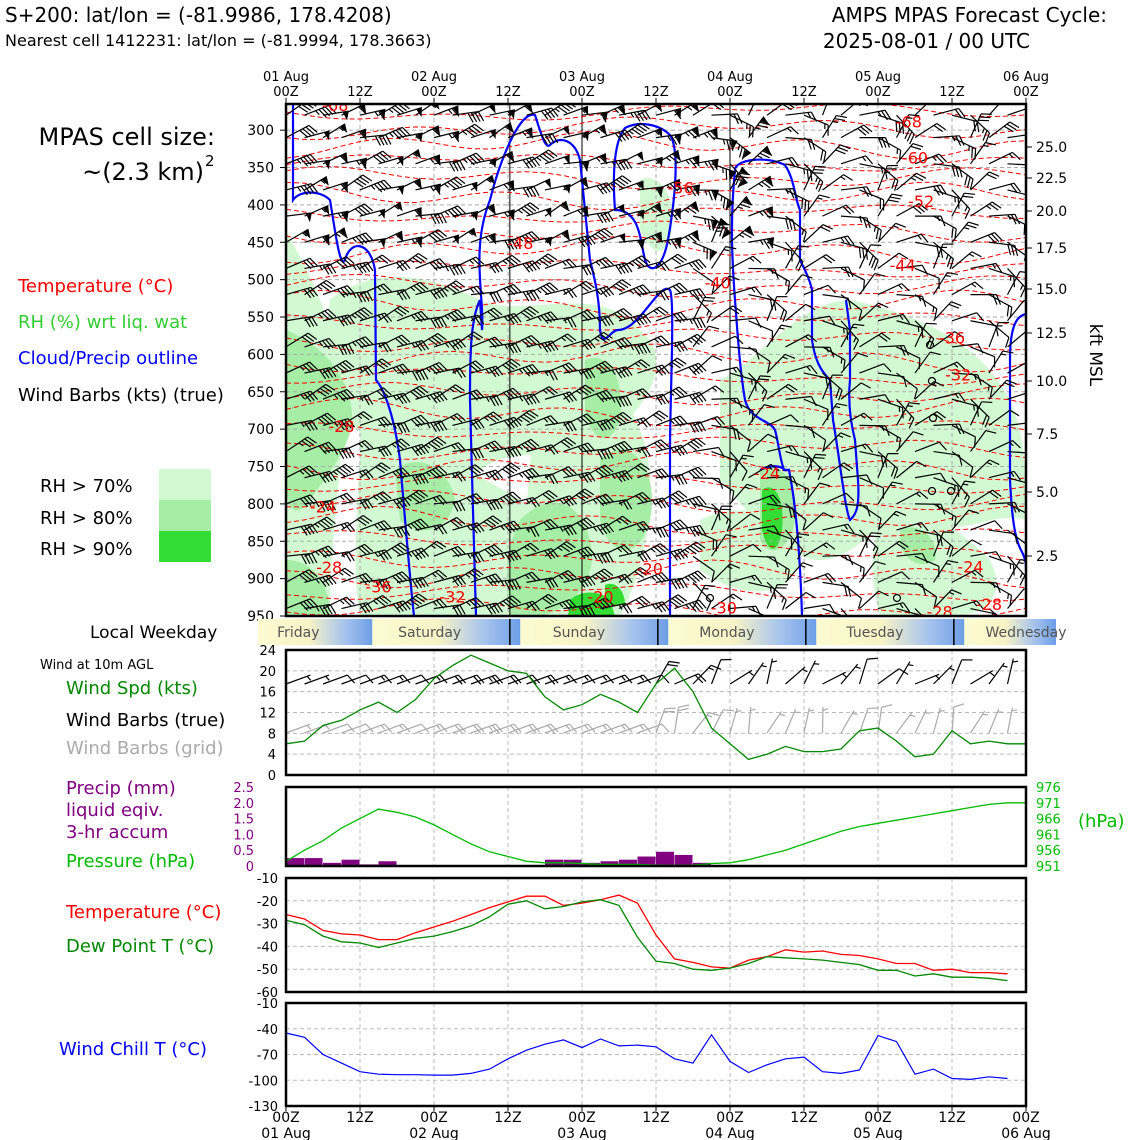 The height and width of the screenshot is (1140, 1140). I want to click on wind-10m-label: Wind at 10m AGL, so click(97, 665).